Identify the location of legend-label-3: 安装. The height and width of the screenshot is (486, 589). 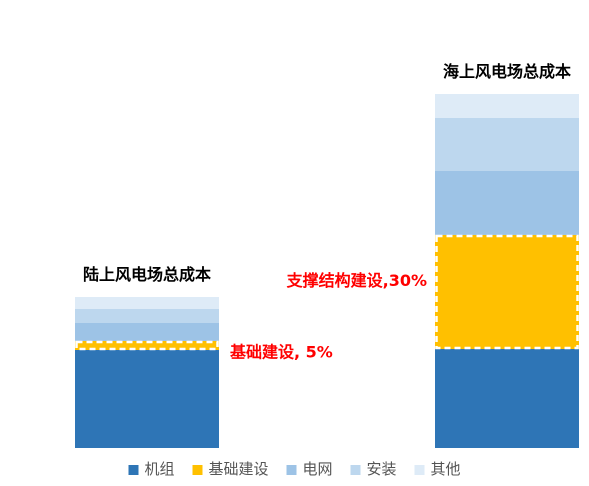
(382, 469).